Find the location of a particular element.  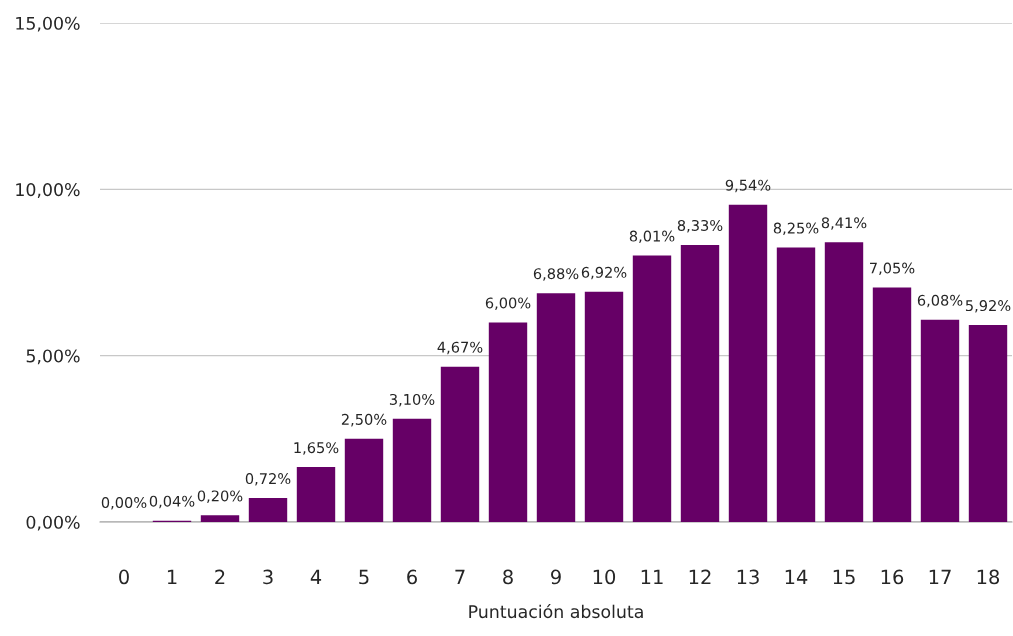

data-label: 2,50% is located at coordinates (364, 420).